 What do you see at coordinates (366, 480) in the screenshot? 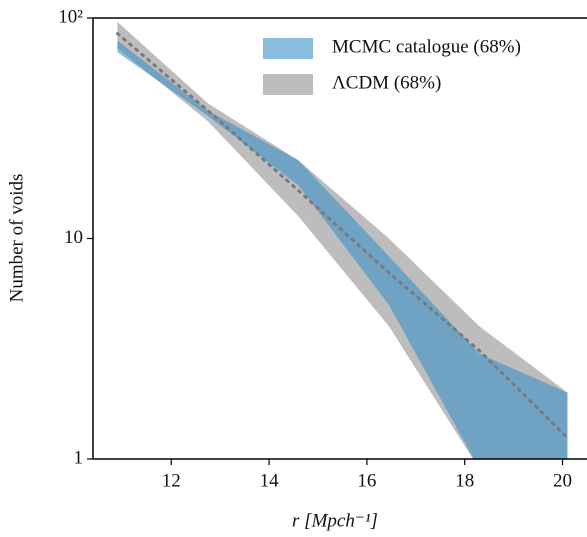
I see `x-tick-label: 16` at bounding box center [366, 480].